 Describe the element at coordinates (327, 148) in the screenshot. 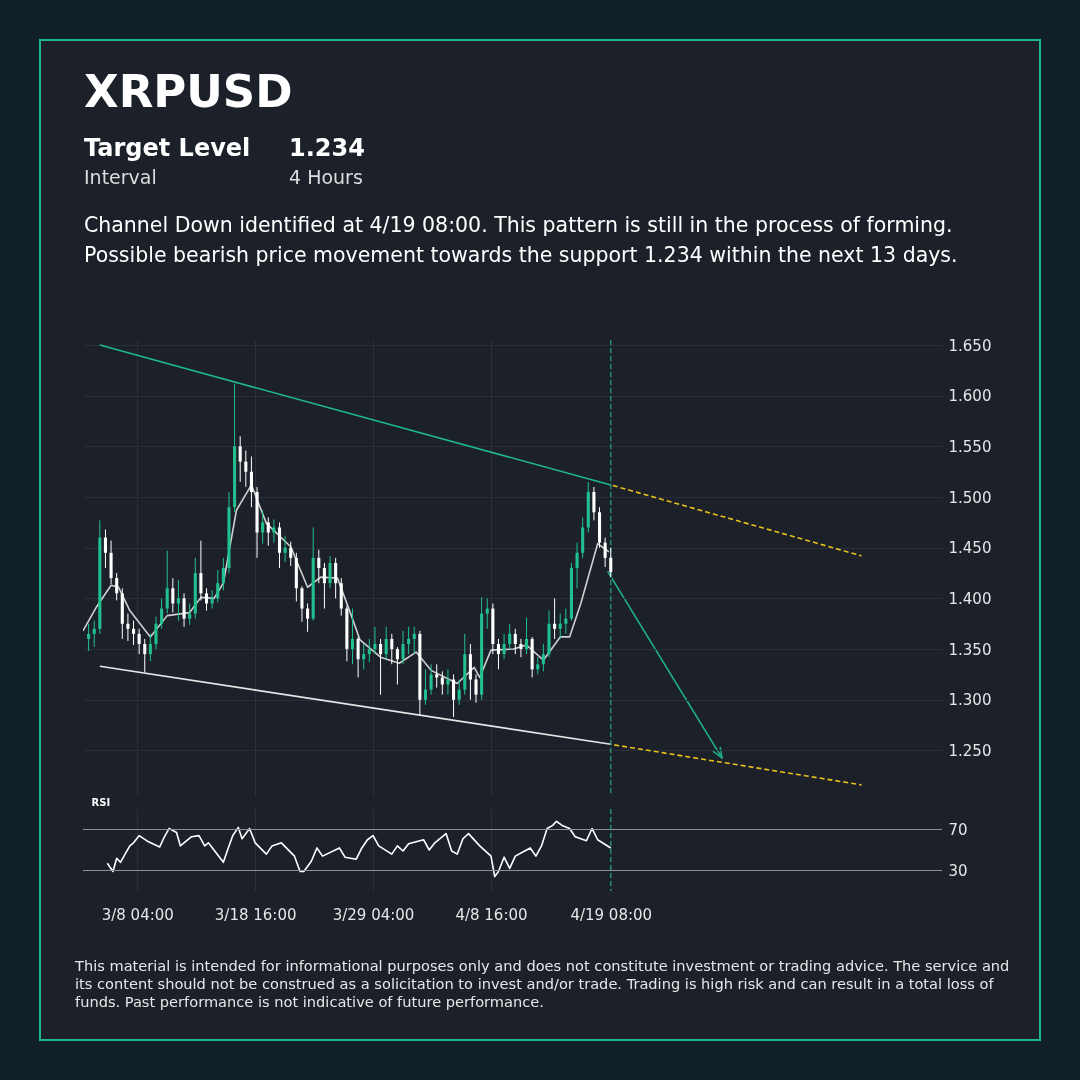

I see `text: 1.234` at that location.